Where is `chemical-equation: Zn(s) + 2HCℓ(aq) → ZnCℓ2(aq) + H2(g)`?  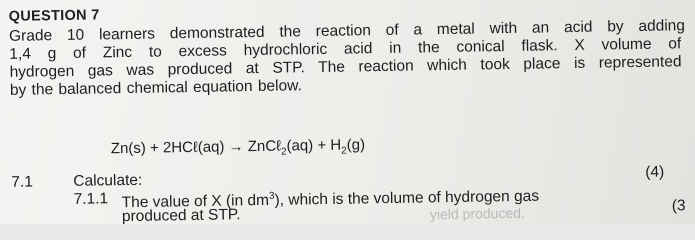 chemical-equation: Zn(s) + 2HCℓ(aq) → ZnCℓ2(aq) + H2(g) is located at coordinates (238, 150).